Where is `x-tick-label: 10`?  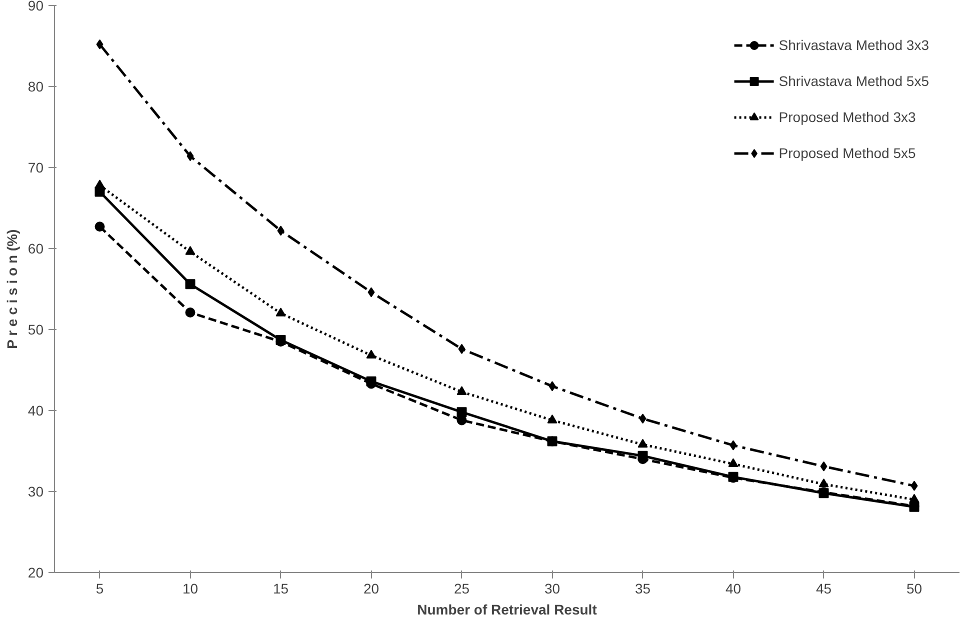
x-tick-label: 10 is located at coordinates (190, 588).